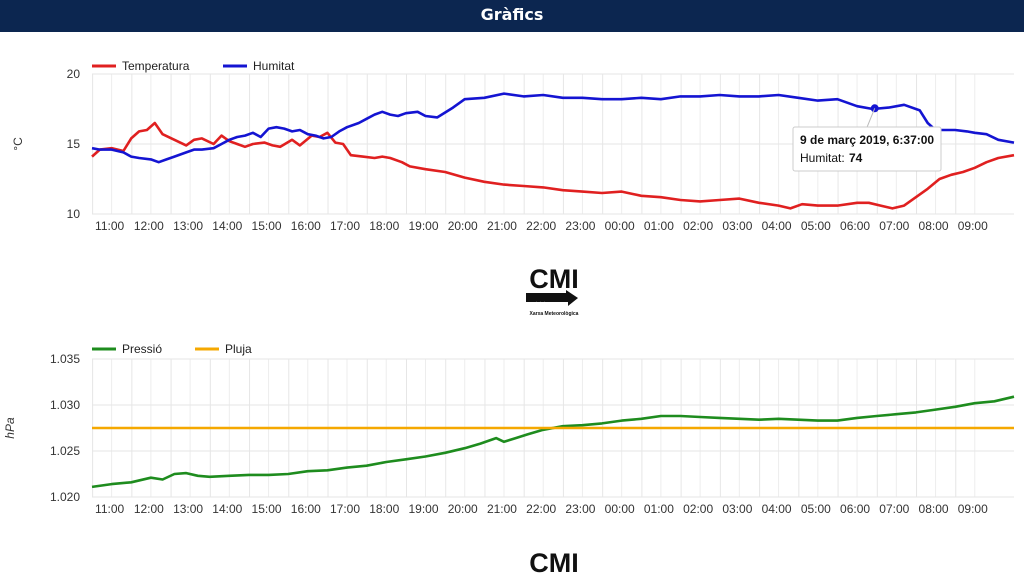  What do you see at coordinates (822, 158) in the screenshot?
I see `tooltip-label: Humitat:` at bounding box center [822, 158].